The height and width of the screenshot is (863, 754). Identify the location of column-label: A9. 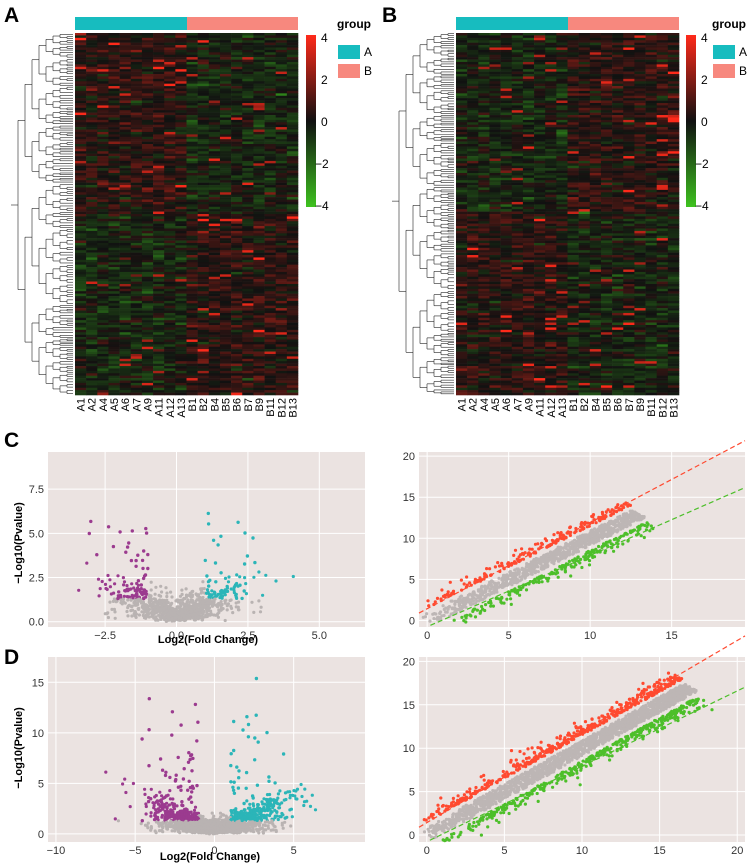
(149, 404).